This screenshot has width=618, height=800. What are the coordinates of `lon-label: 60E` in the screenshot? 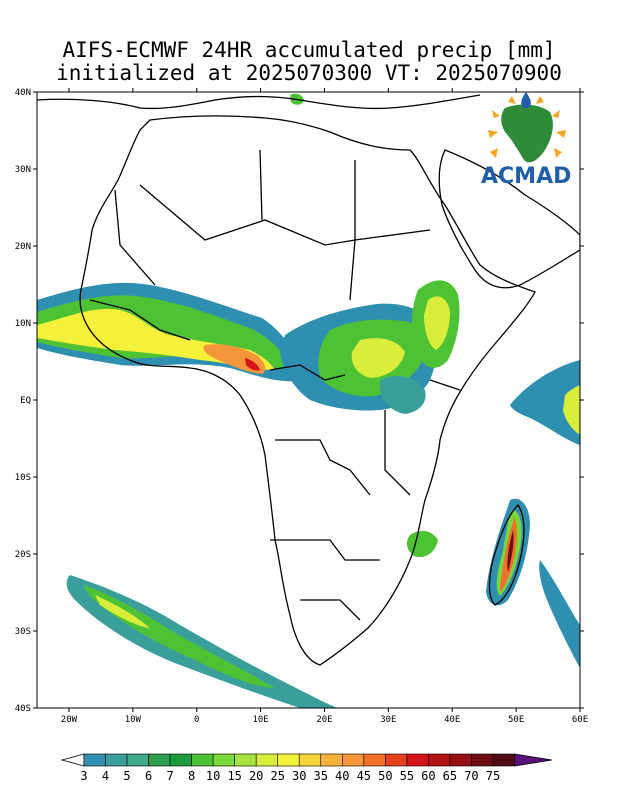 It's located at (580, 720).